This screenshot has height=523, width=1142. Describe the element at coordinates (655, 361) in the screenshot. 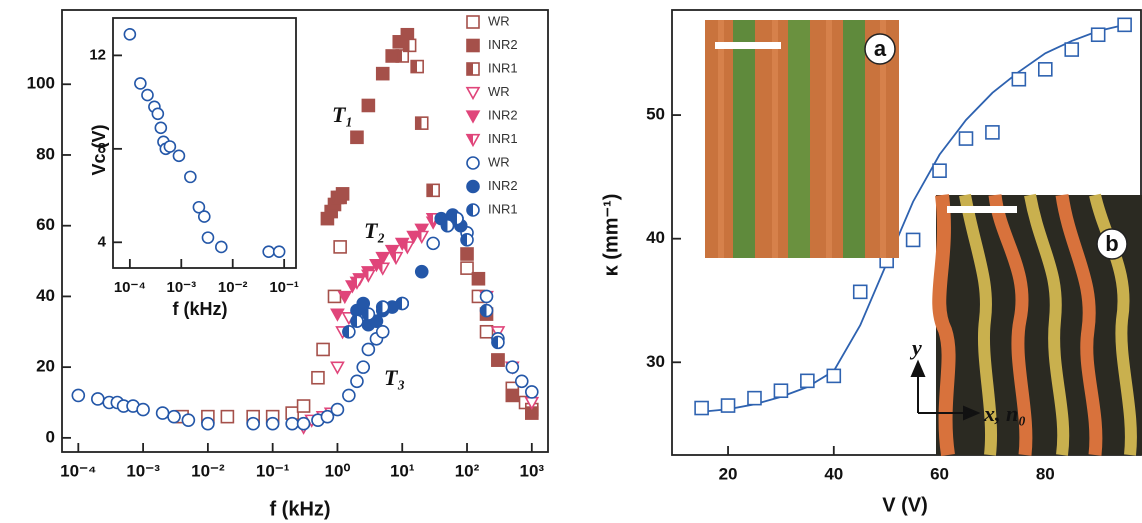

I see `y-tick-label: 30` at that location.